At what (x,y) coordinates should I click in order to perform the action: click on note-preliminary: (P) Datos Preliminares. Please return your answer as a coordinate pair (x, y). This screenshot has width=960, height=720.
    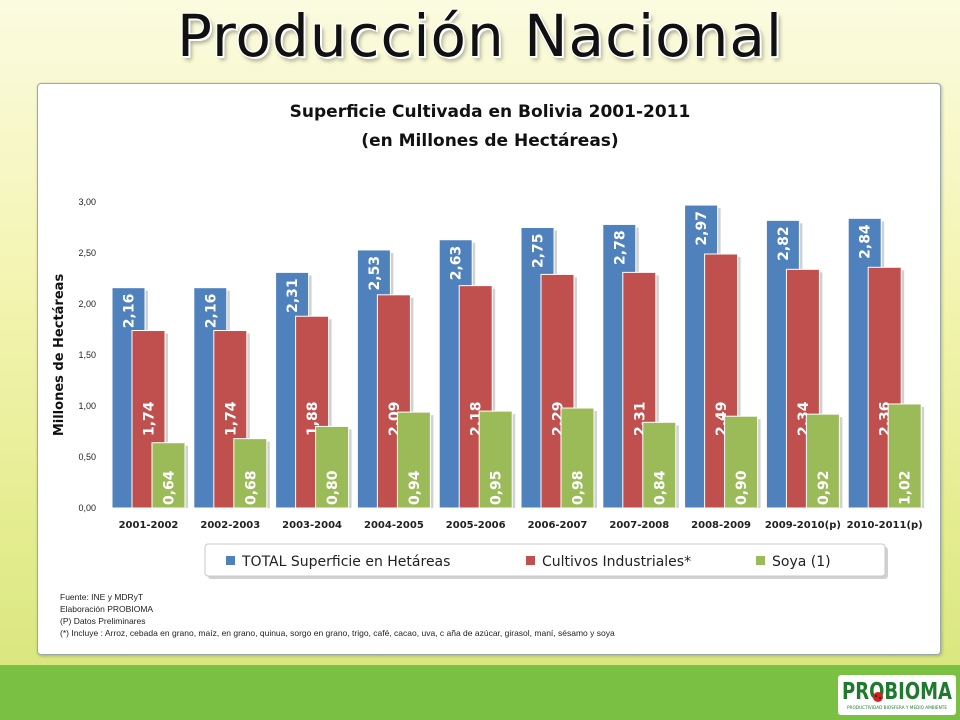
    Looking at the image, I should click on (103, 621).